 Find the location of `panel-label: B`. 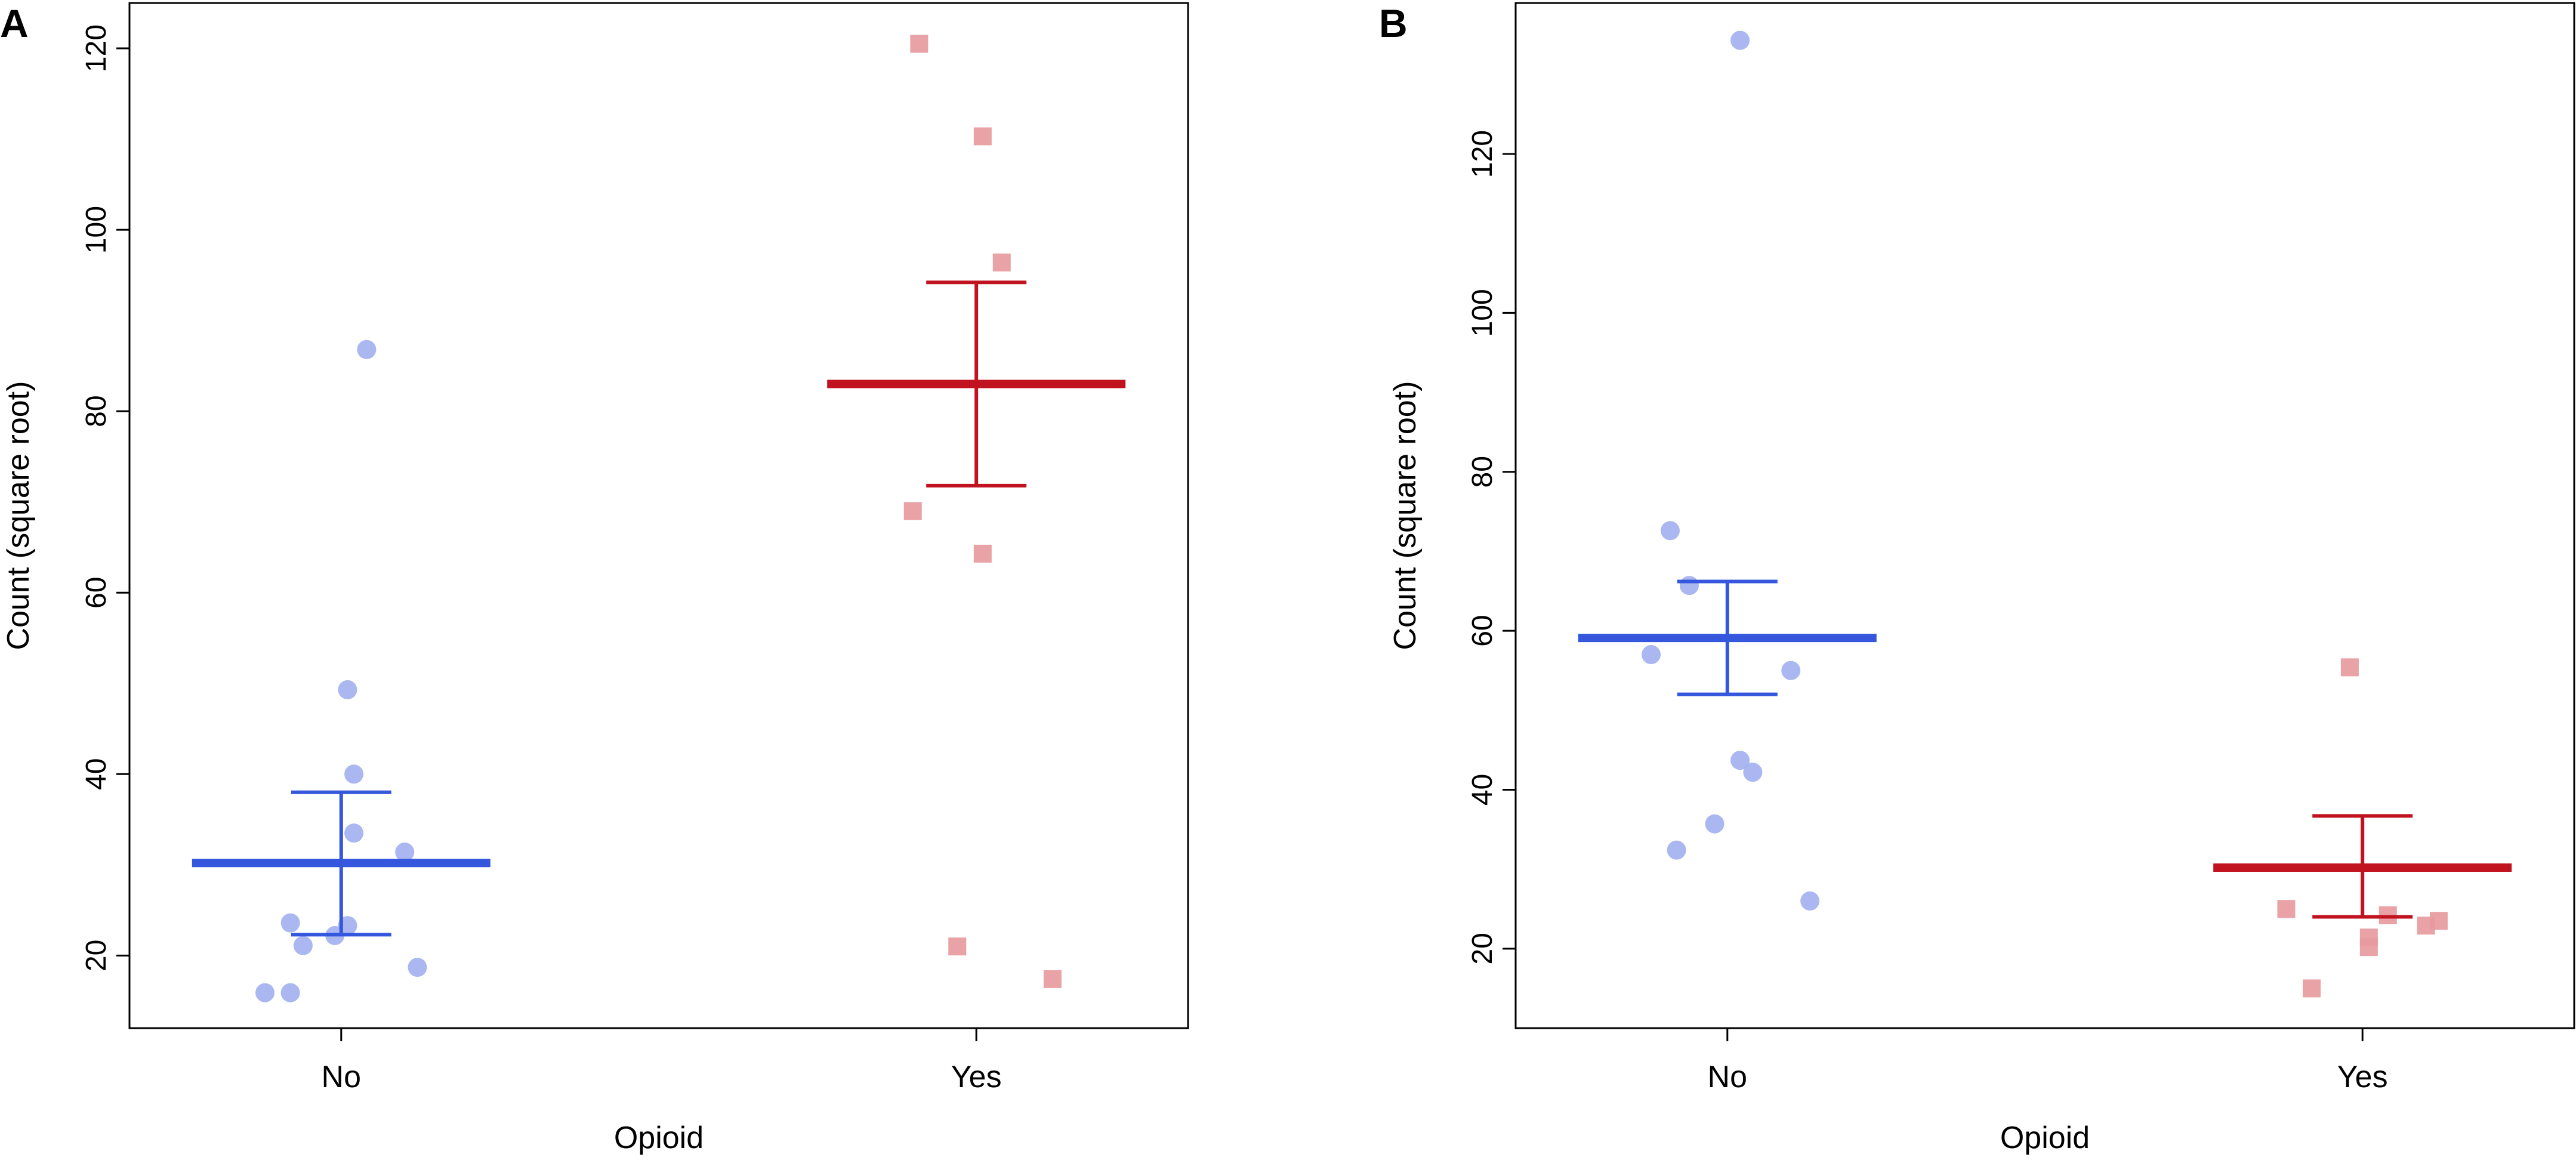

panel-label: B is located at coordinates (1393, 23).